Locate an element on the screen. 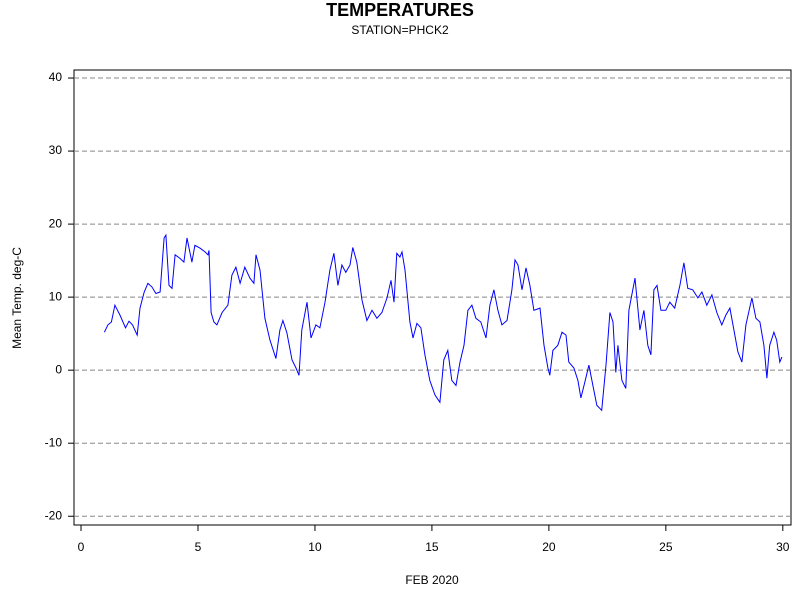 The width and height of the screenshot is (800, 600). y-tick-label: 10 is located at coordinates (56, 296).